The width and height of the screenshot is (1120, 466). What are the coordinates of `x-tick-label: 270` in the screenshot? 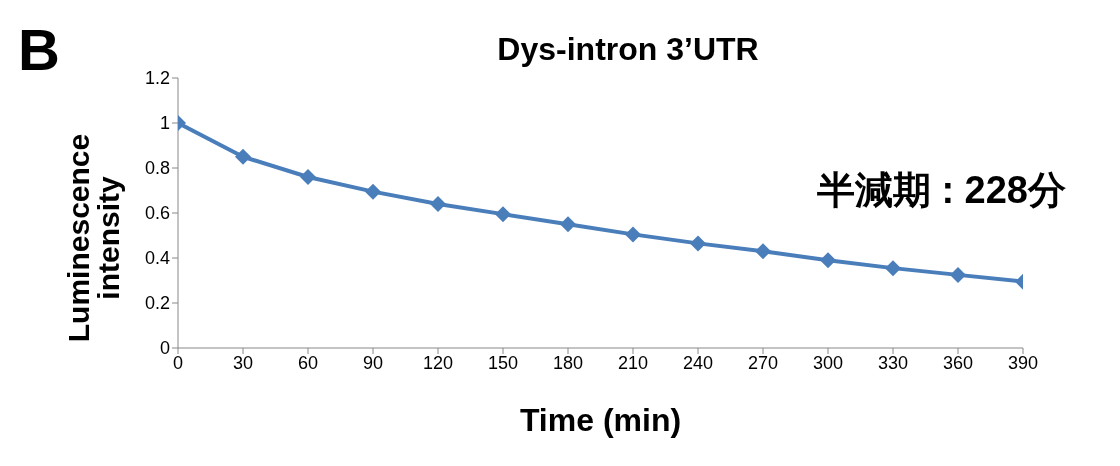 It's located at (763, 362).